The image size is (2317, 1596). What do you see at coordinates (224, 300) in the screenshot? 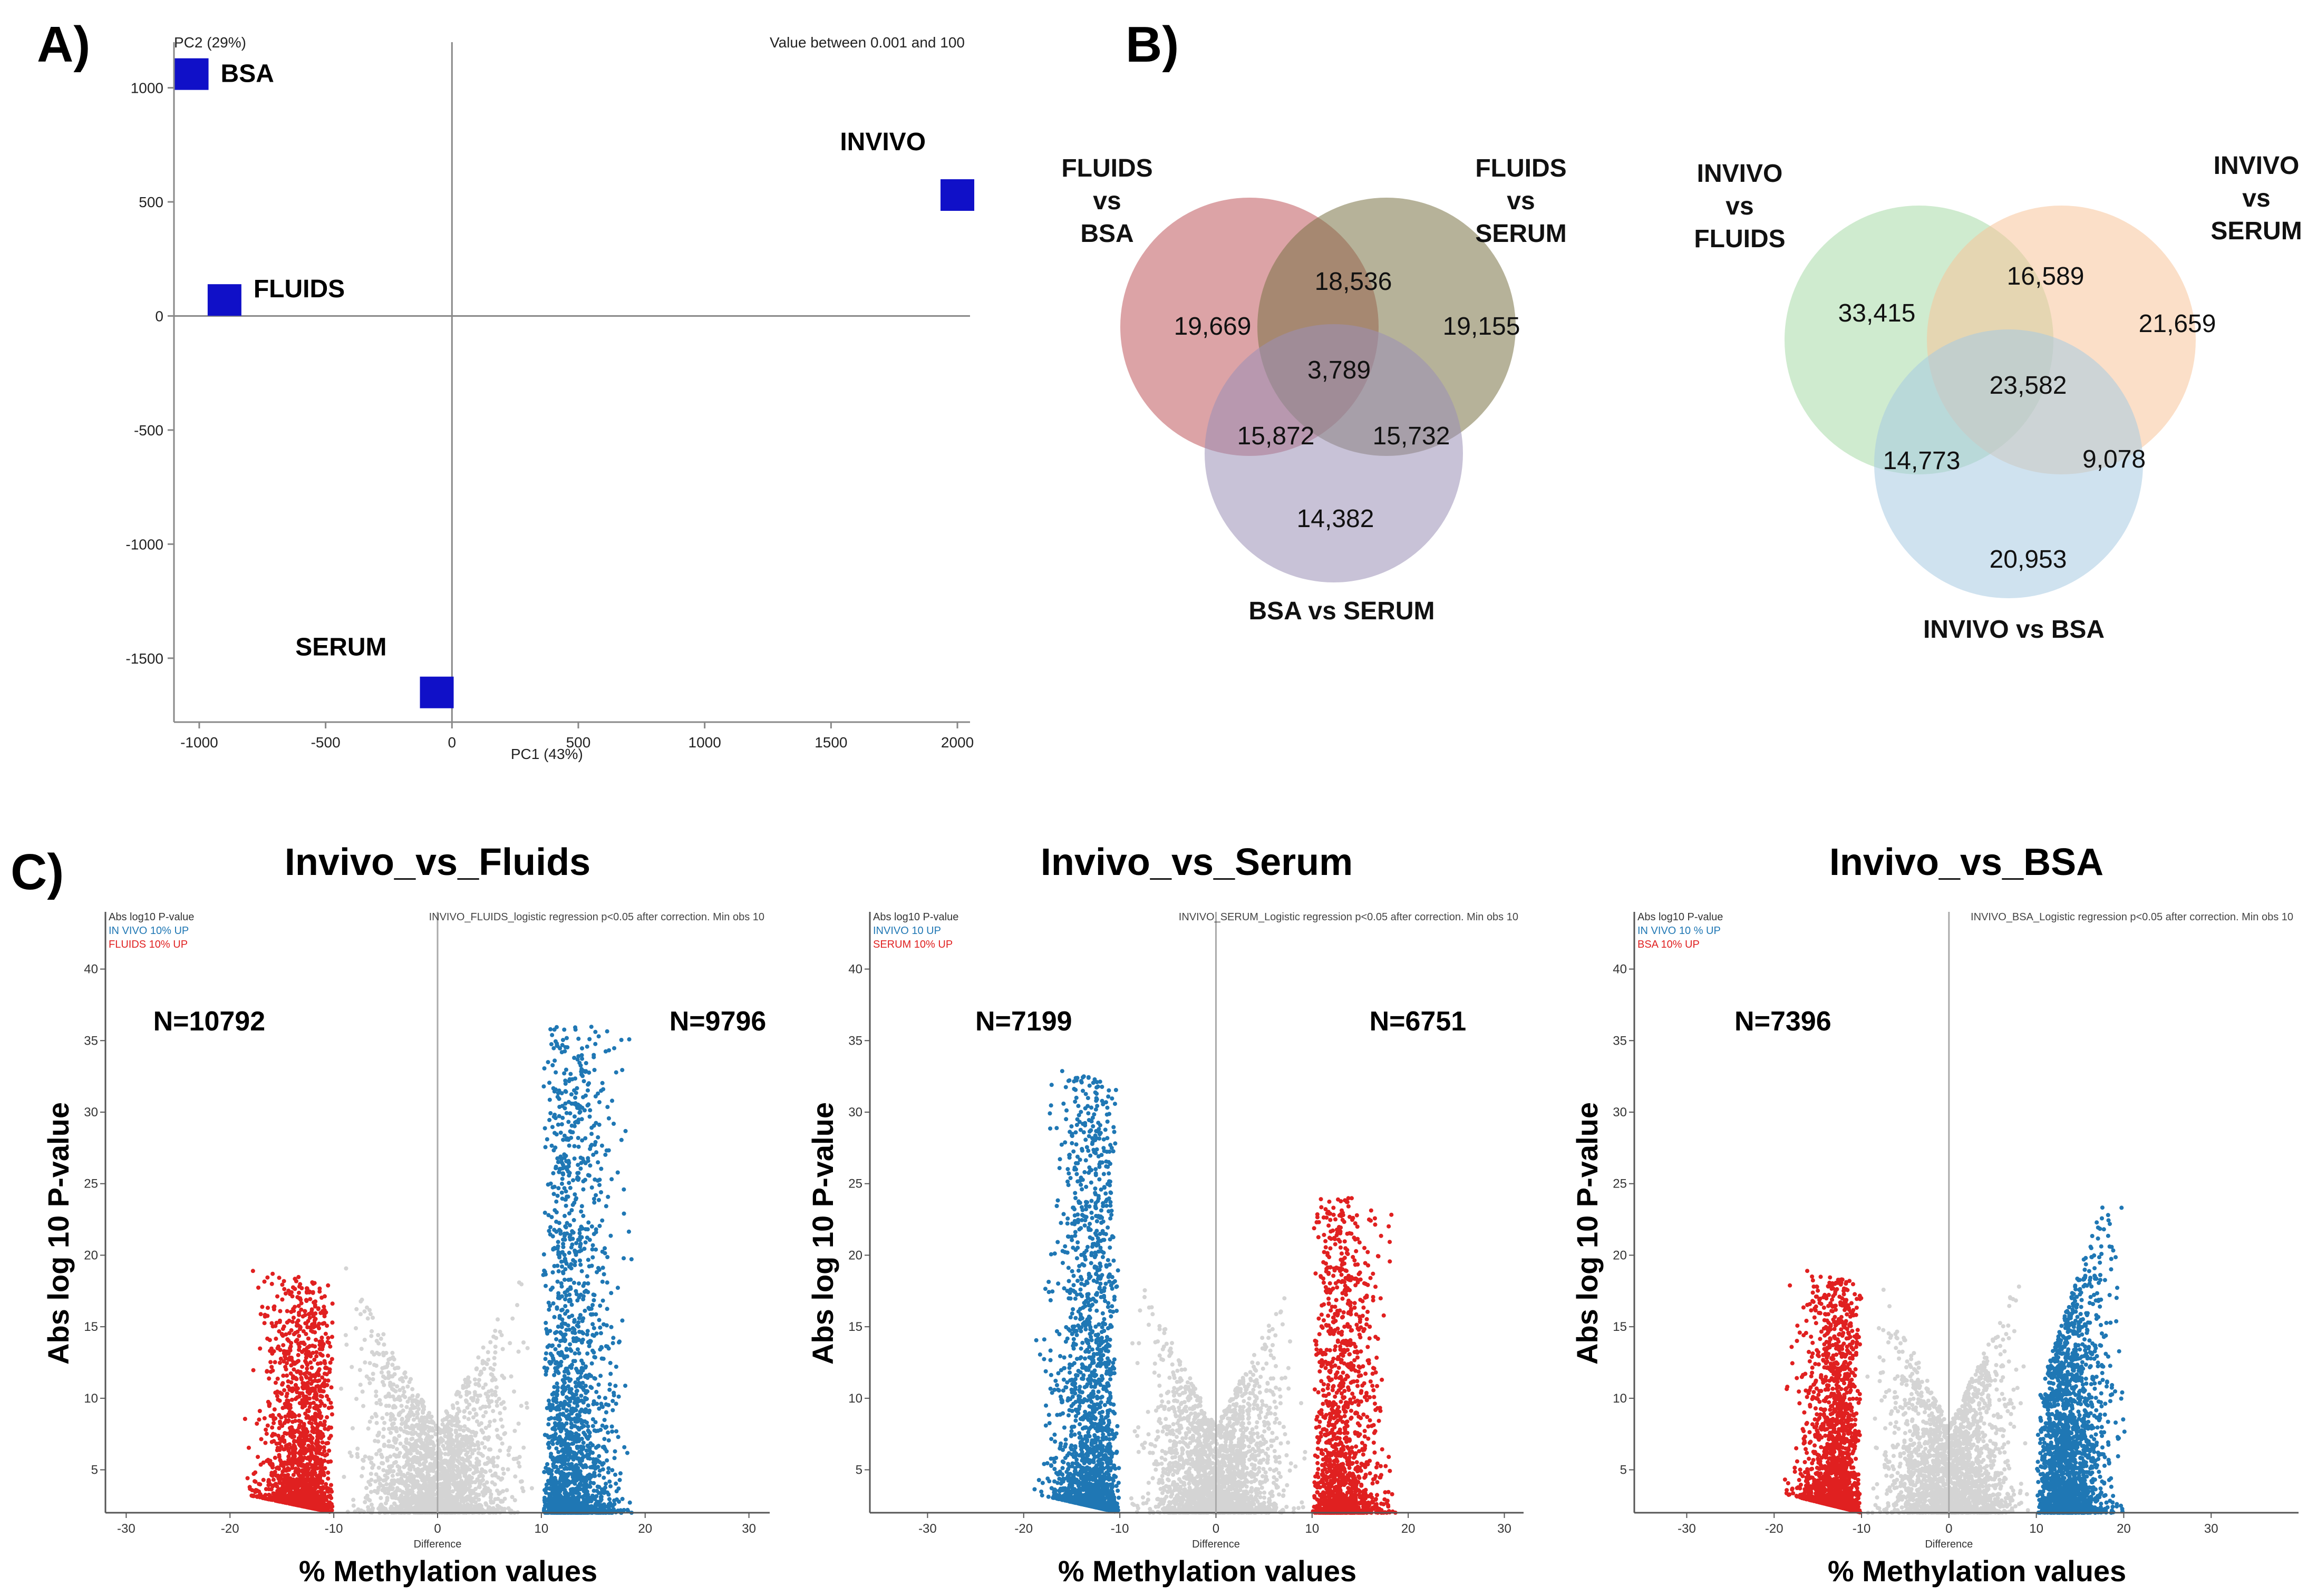
I see `pca-point-fluids` at bounding box center [224, 300].